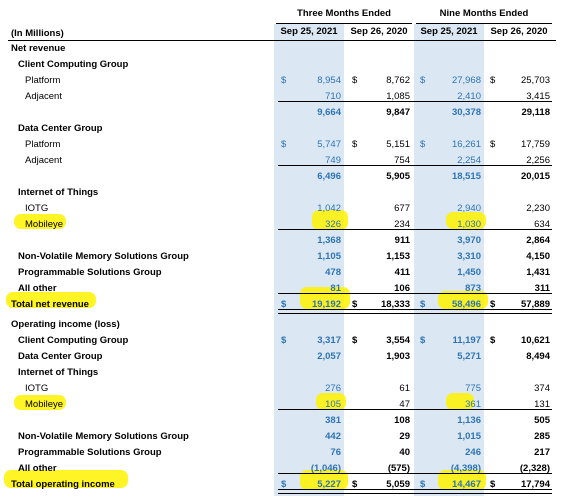 This screenshot has height=500, width=567. What do you see at coordinates (283, 98) in the screenshot?
I see `table-row: Adjacent 710 1,085 2,410 3,415` at bounding box center [283, 98].